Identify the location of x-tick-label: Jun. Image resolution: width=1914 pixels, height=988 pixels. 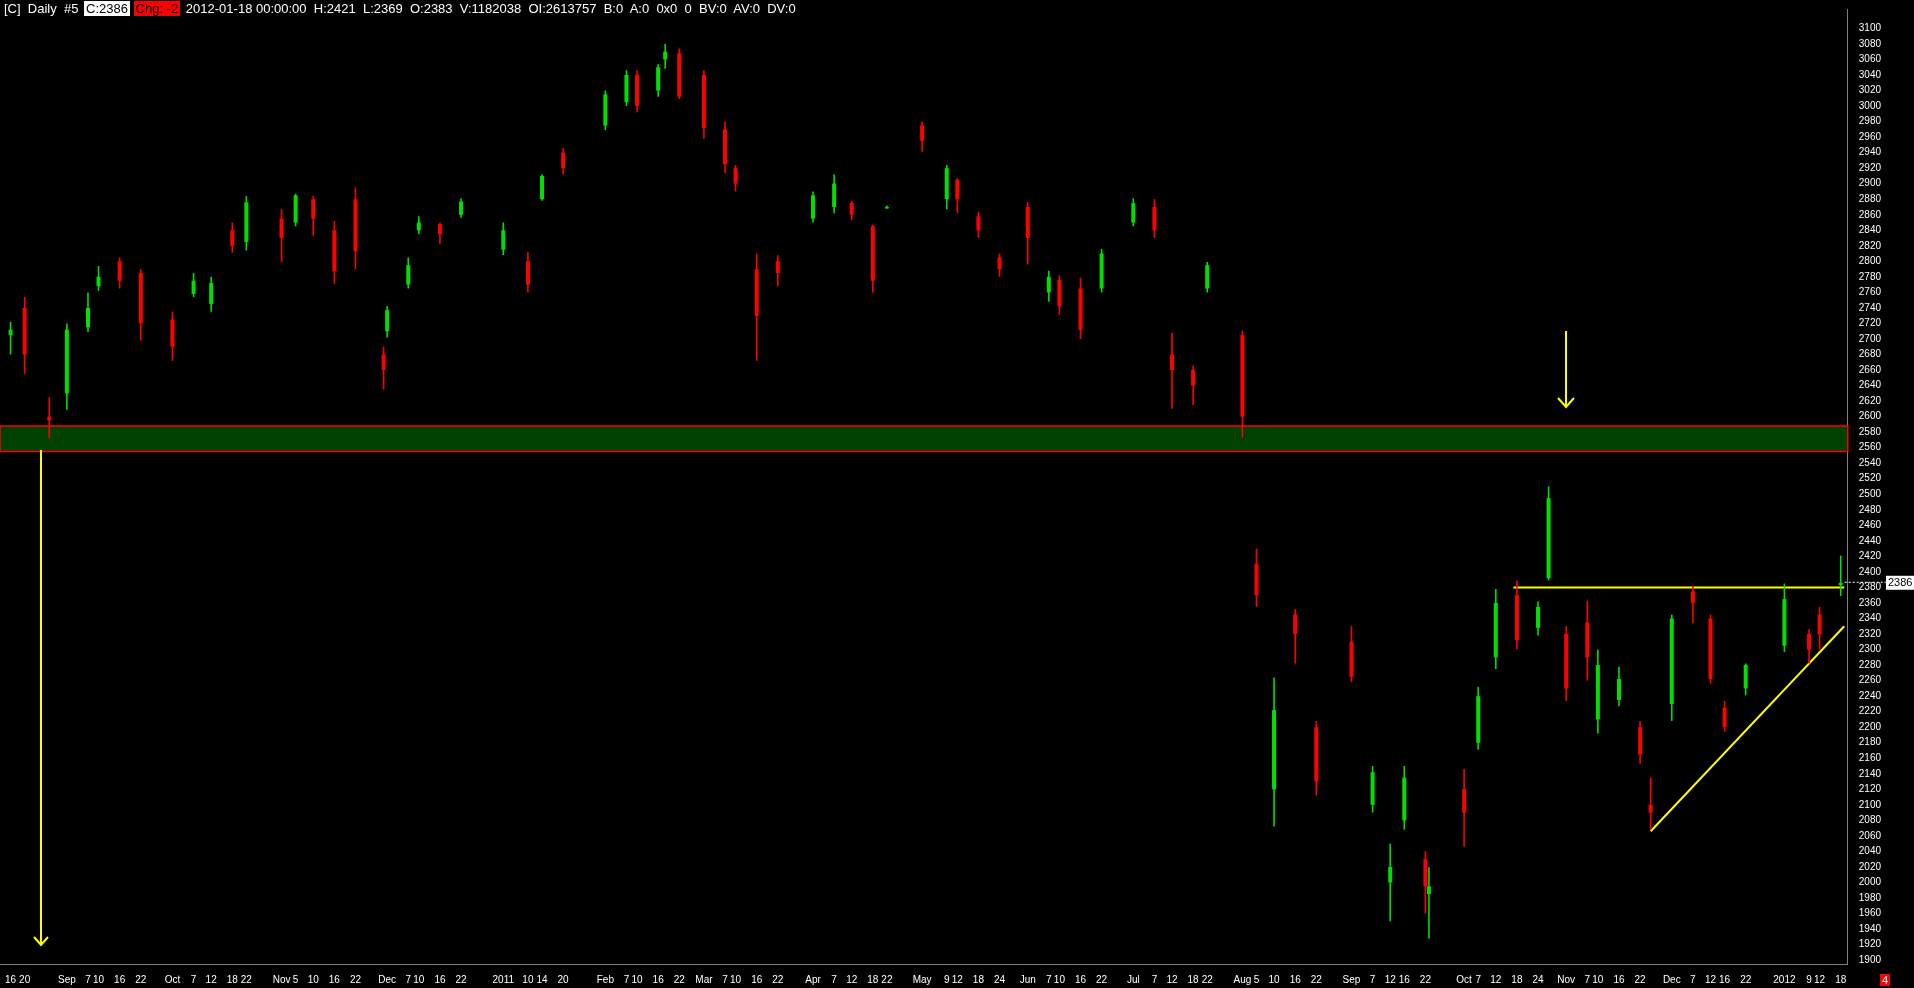
(1027, 979).